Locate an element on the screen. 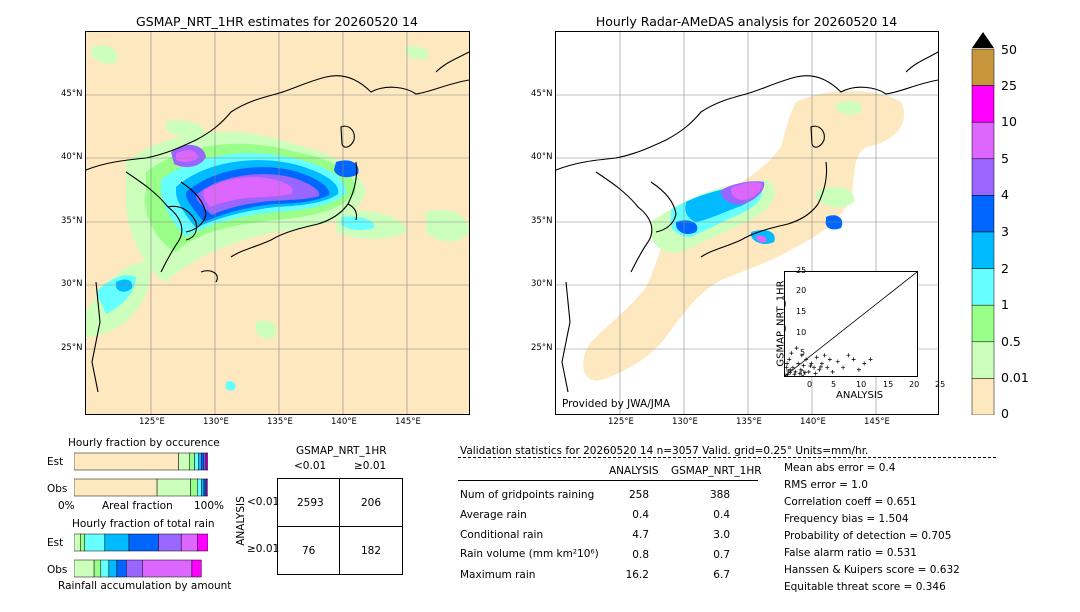 The height and width of the screenshot is (612, 1080). right-lon-tick-145: 145°E is located at coordinates (877, 422).